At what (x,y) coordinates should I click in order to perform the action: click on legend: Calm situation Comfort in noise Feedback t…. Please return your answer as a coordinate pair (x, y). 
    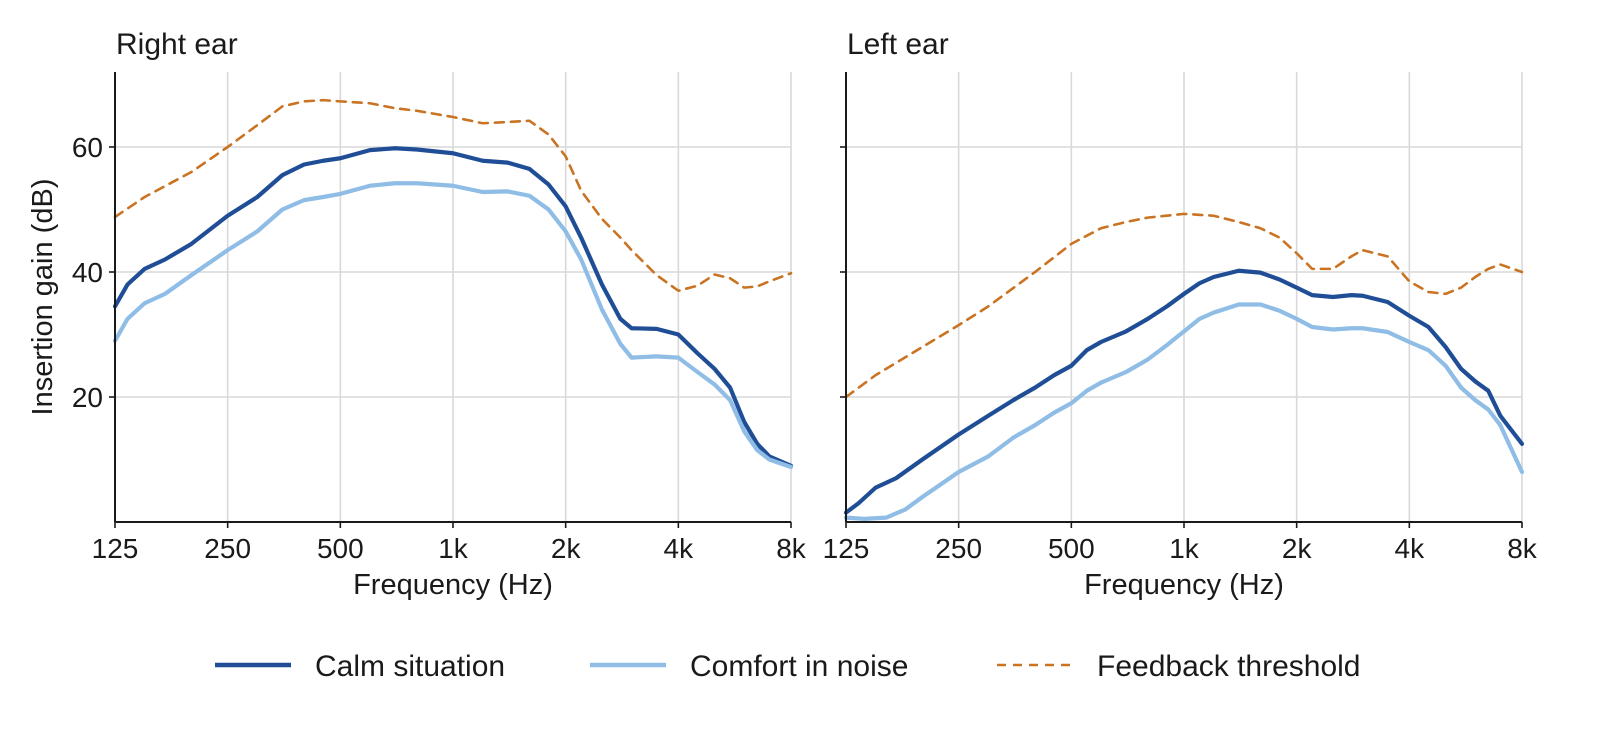
    Looking at the image, I should click on (788, 666).